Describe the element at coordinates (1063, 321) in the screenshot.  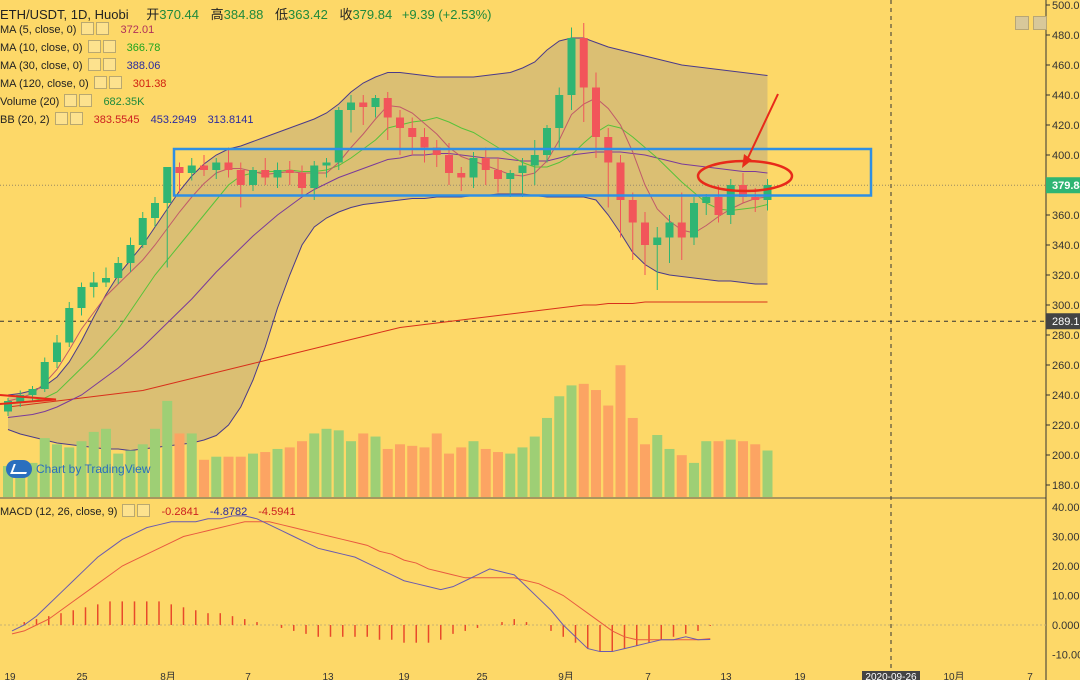
I see `crosshair-price-badge` at that location.